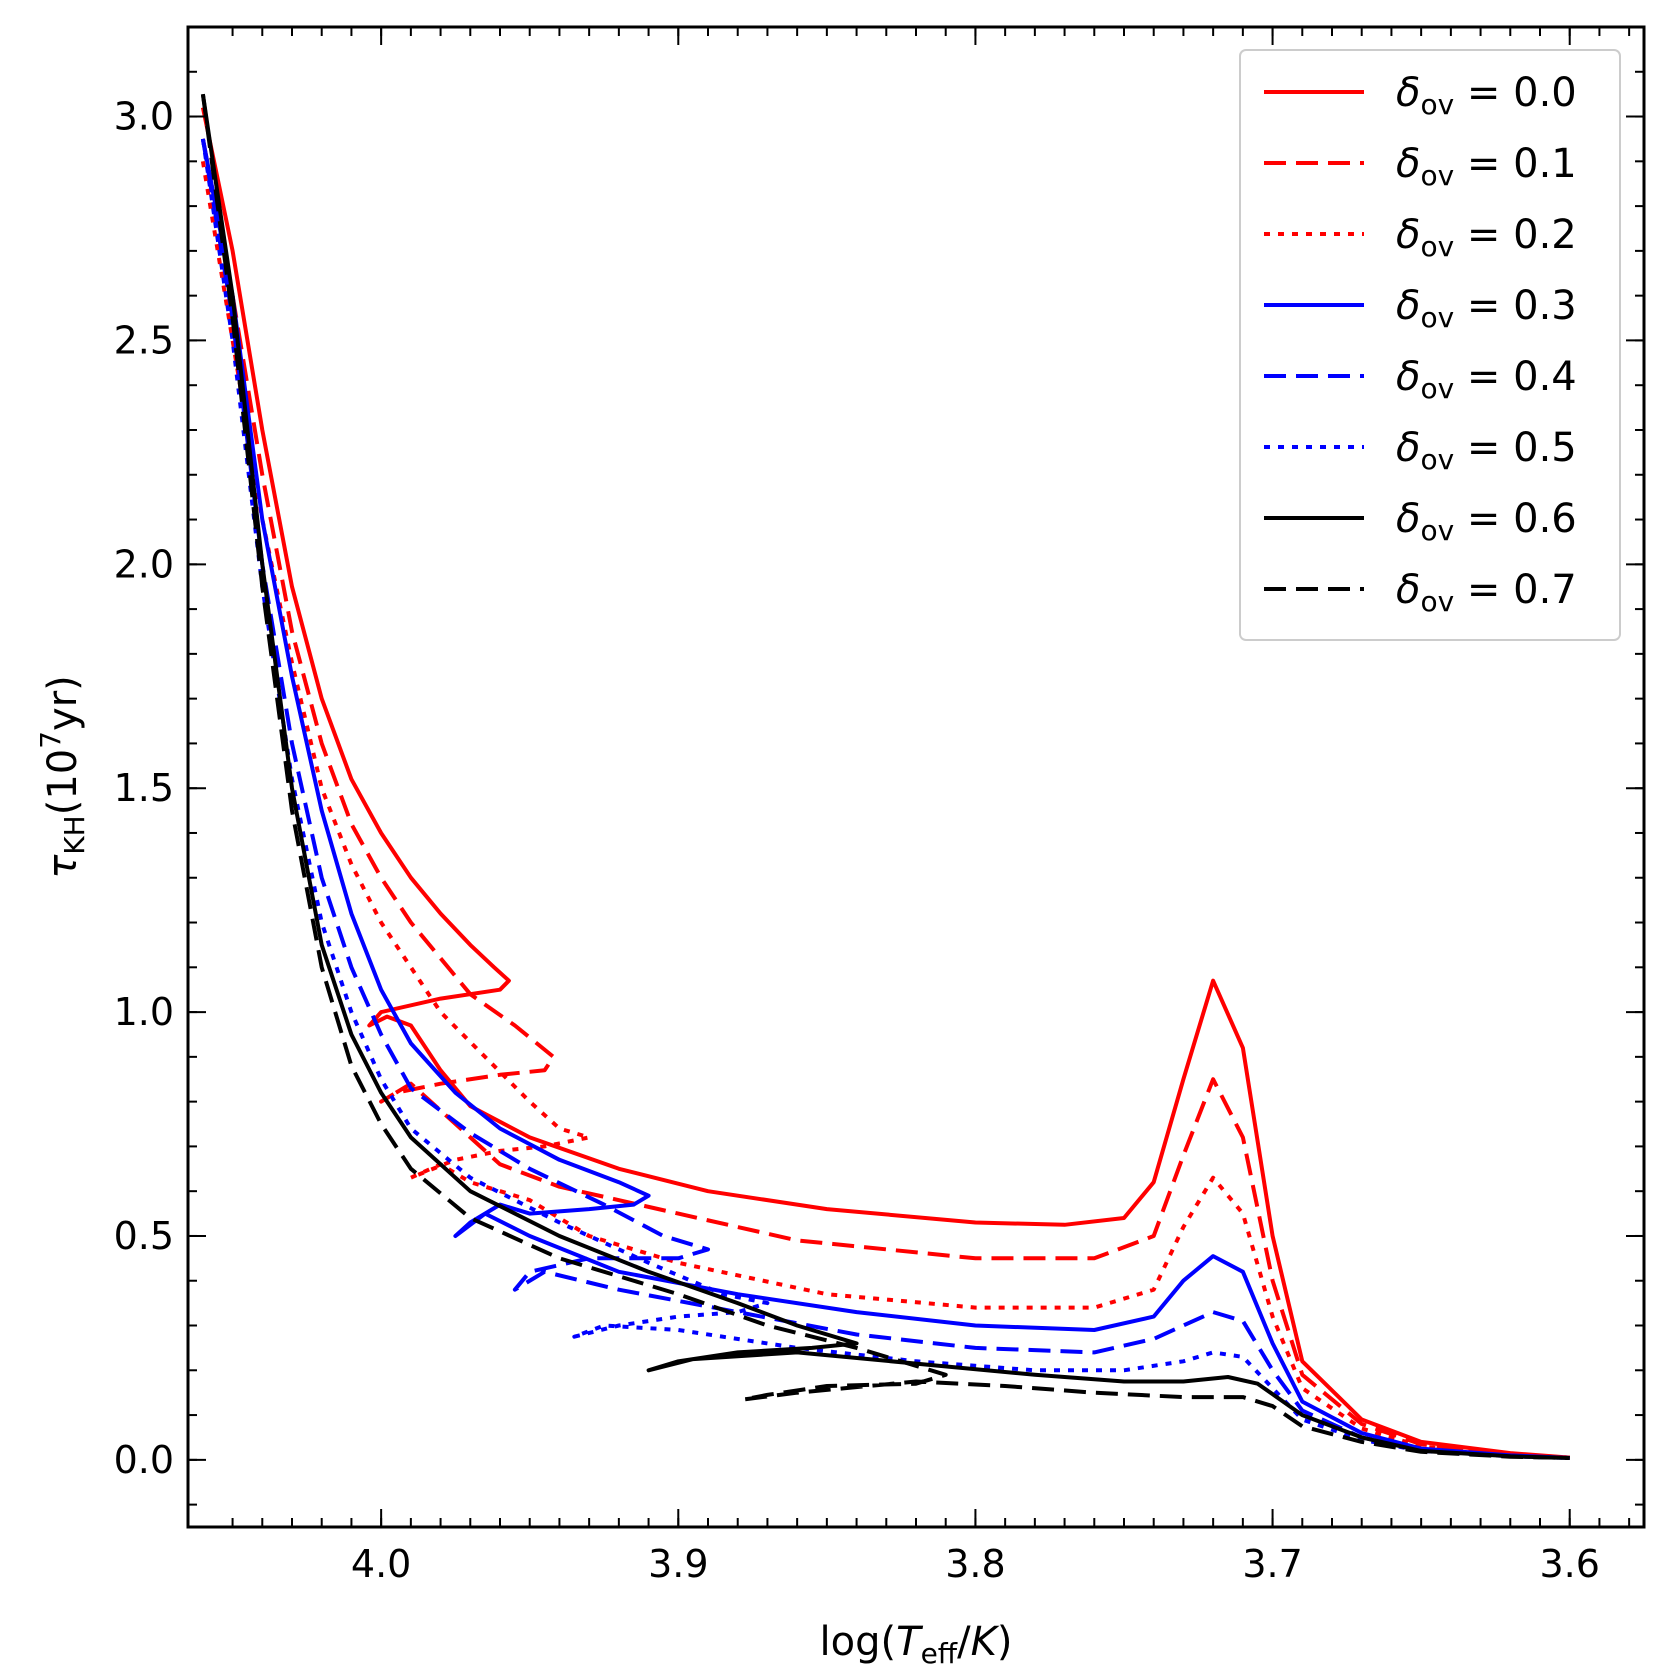 The width and height of the screenshot is (1662, 1672). Describe the element at coordinates (63, 866) in the screenshot. I see `y-label-symbol: τ` at that location.